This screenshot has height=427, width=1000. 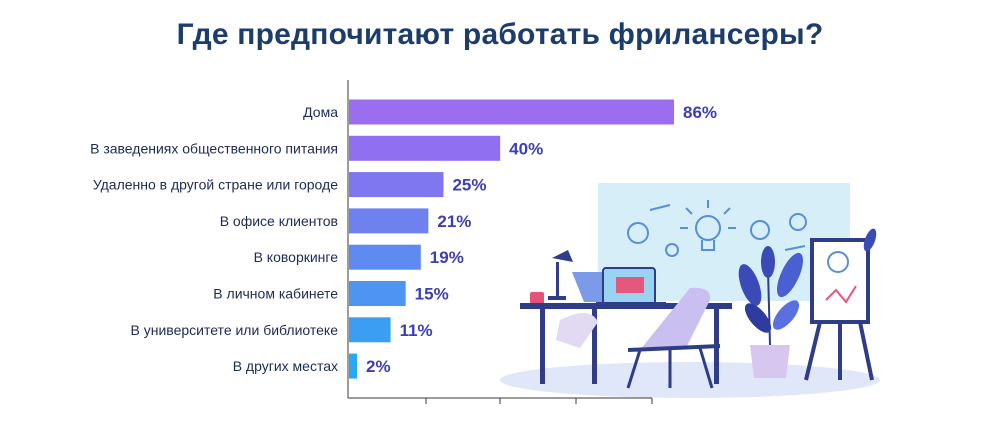 I want to click on category-label: Удаленно в другой стране или городе, so click(x=215, y=185).